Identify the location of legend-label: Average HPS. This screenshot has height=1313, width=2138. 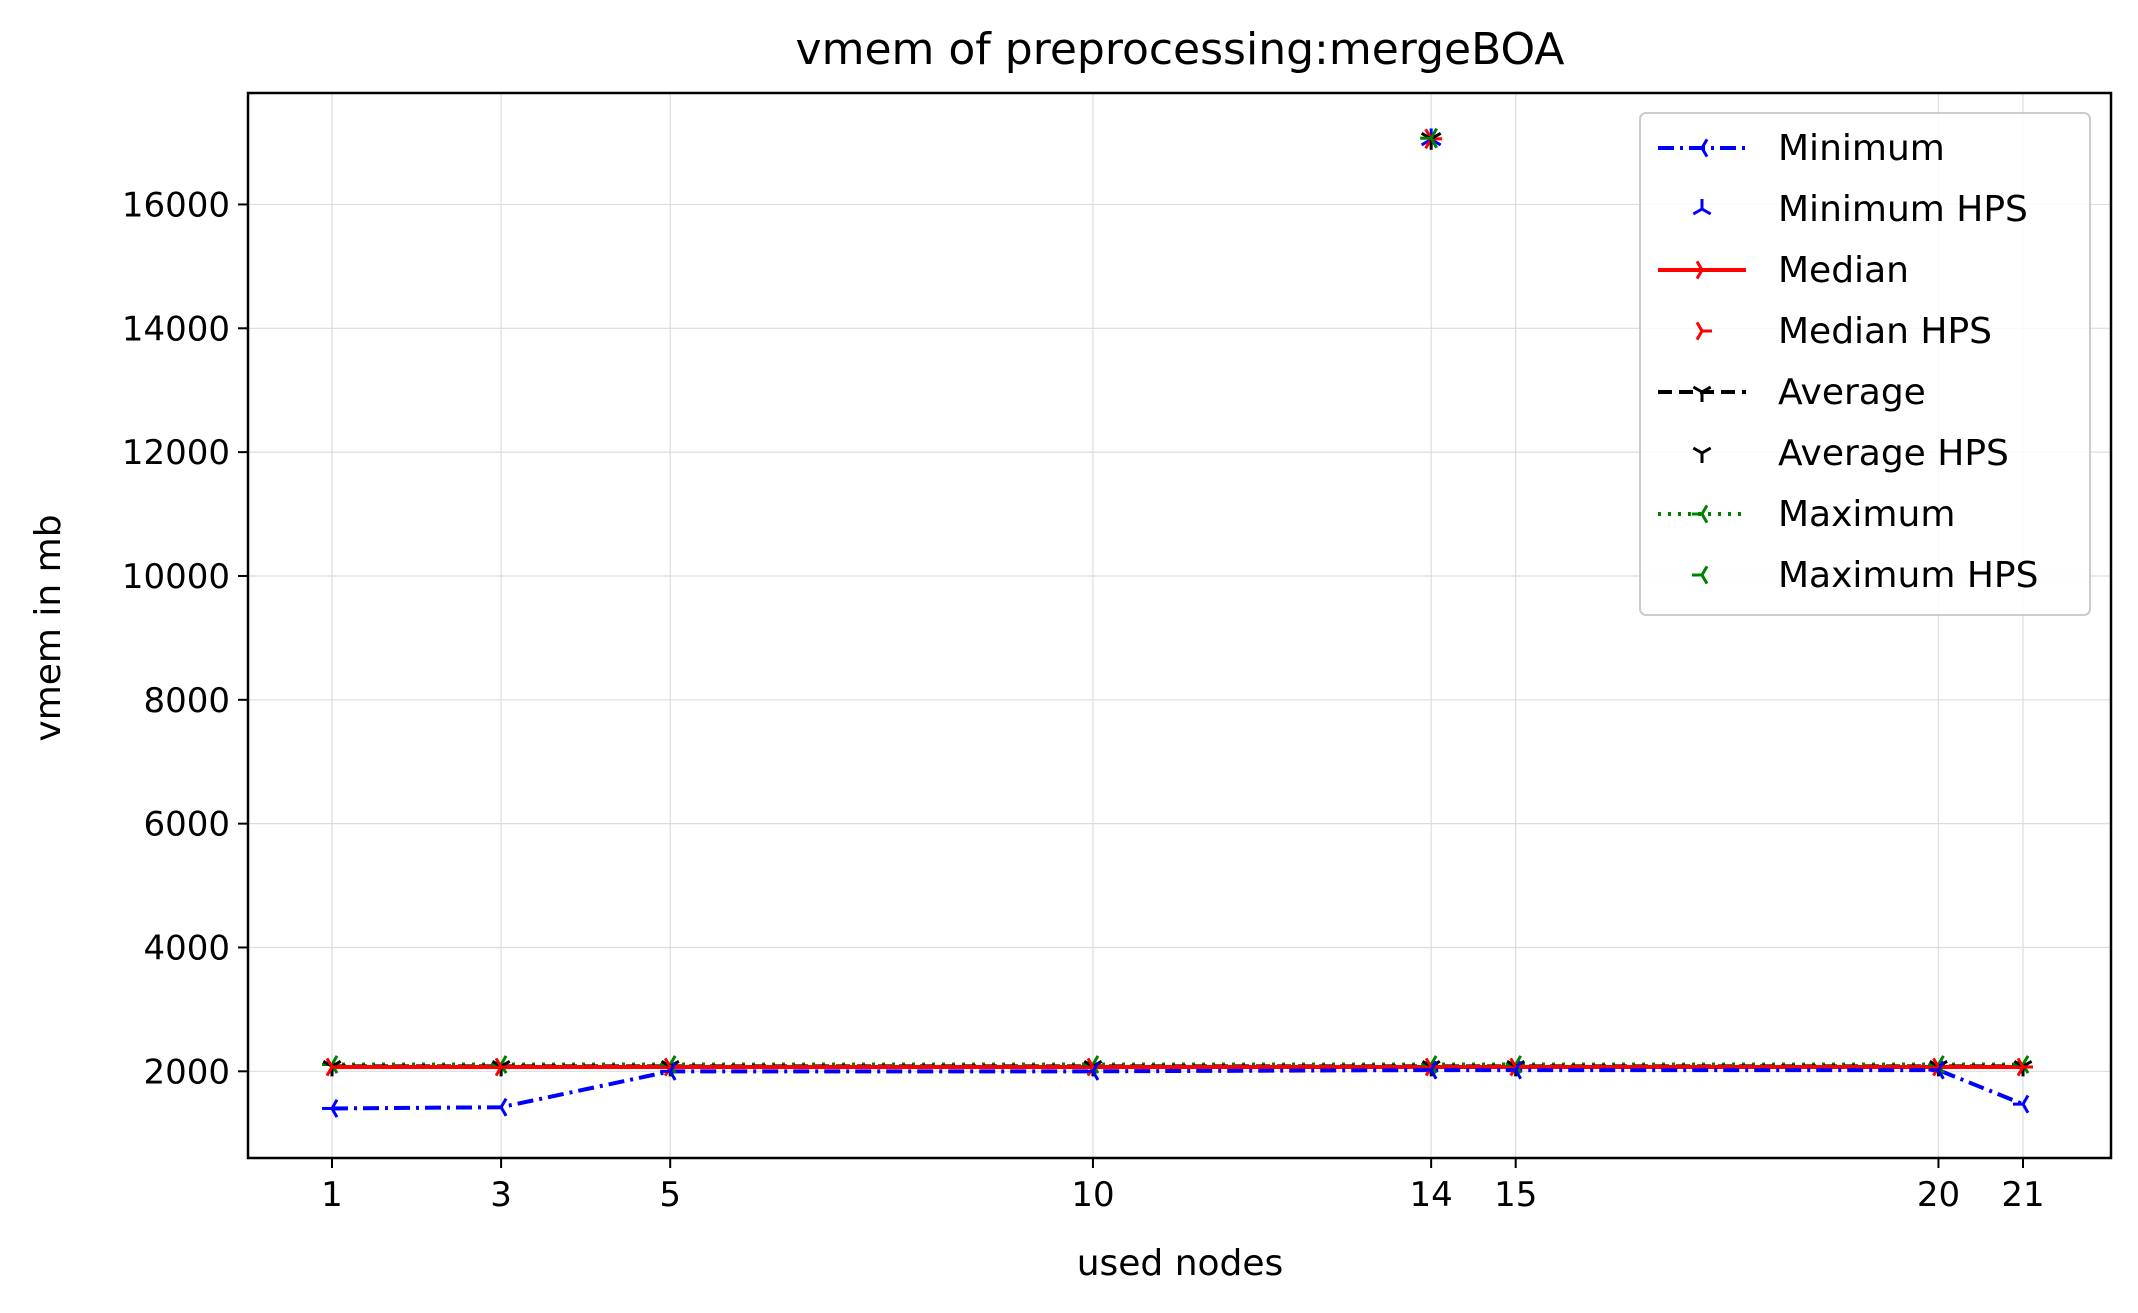
(1893, 453).